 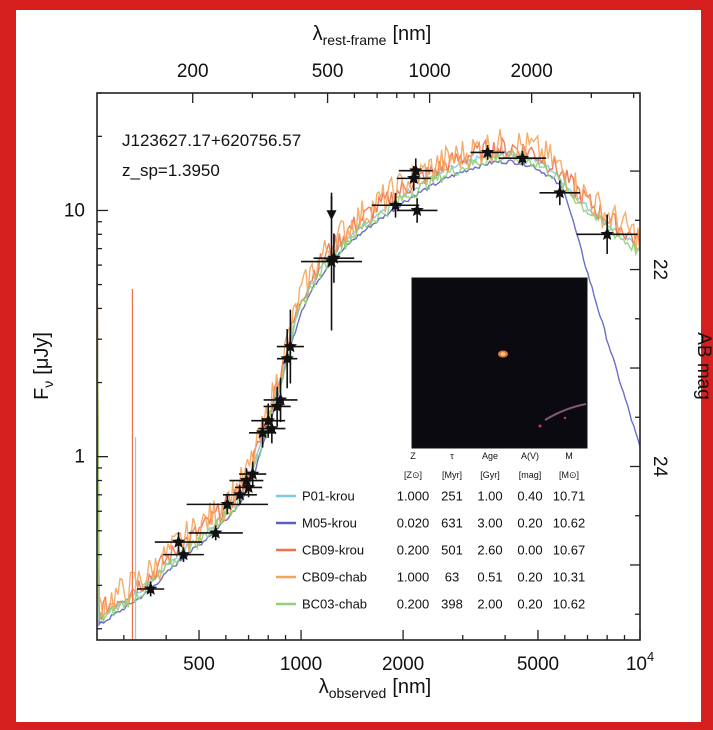 What do you see at coordinates (328, 496) in the screenshot?
I see `legend-model-name: P01-krou` at bounding box center [328, 496].